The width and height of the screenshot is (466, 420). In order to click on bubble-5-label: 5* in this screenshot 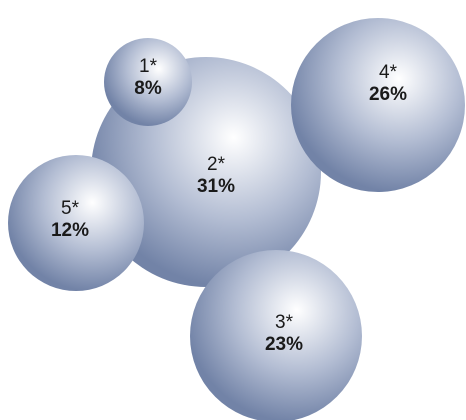, I will do `click(70, 208)`.